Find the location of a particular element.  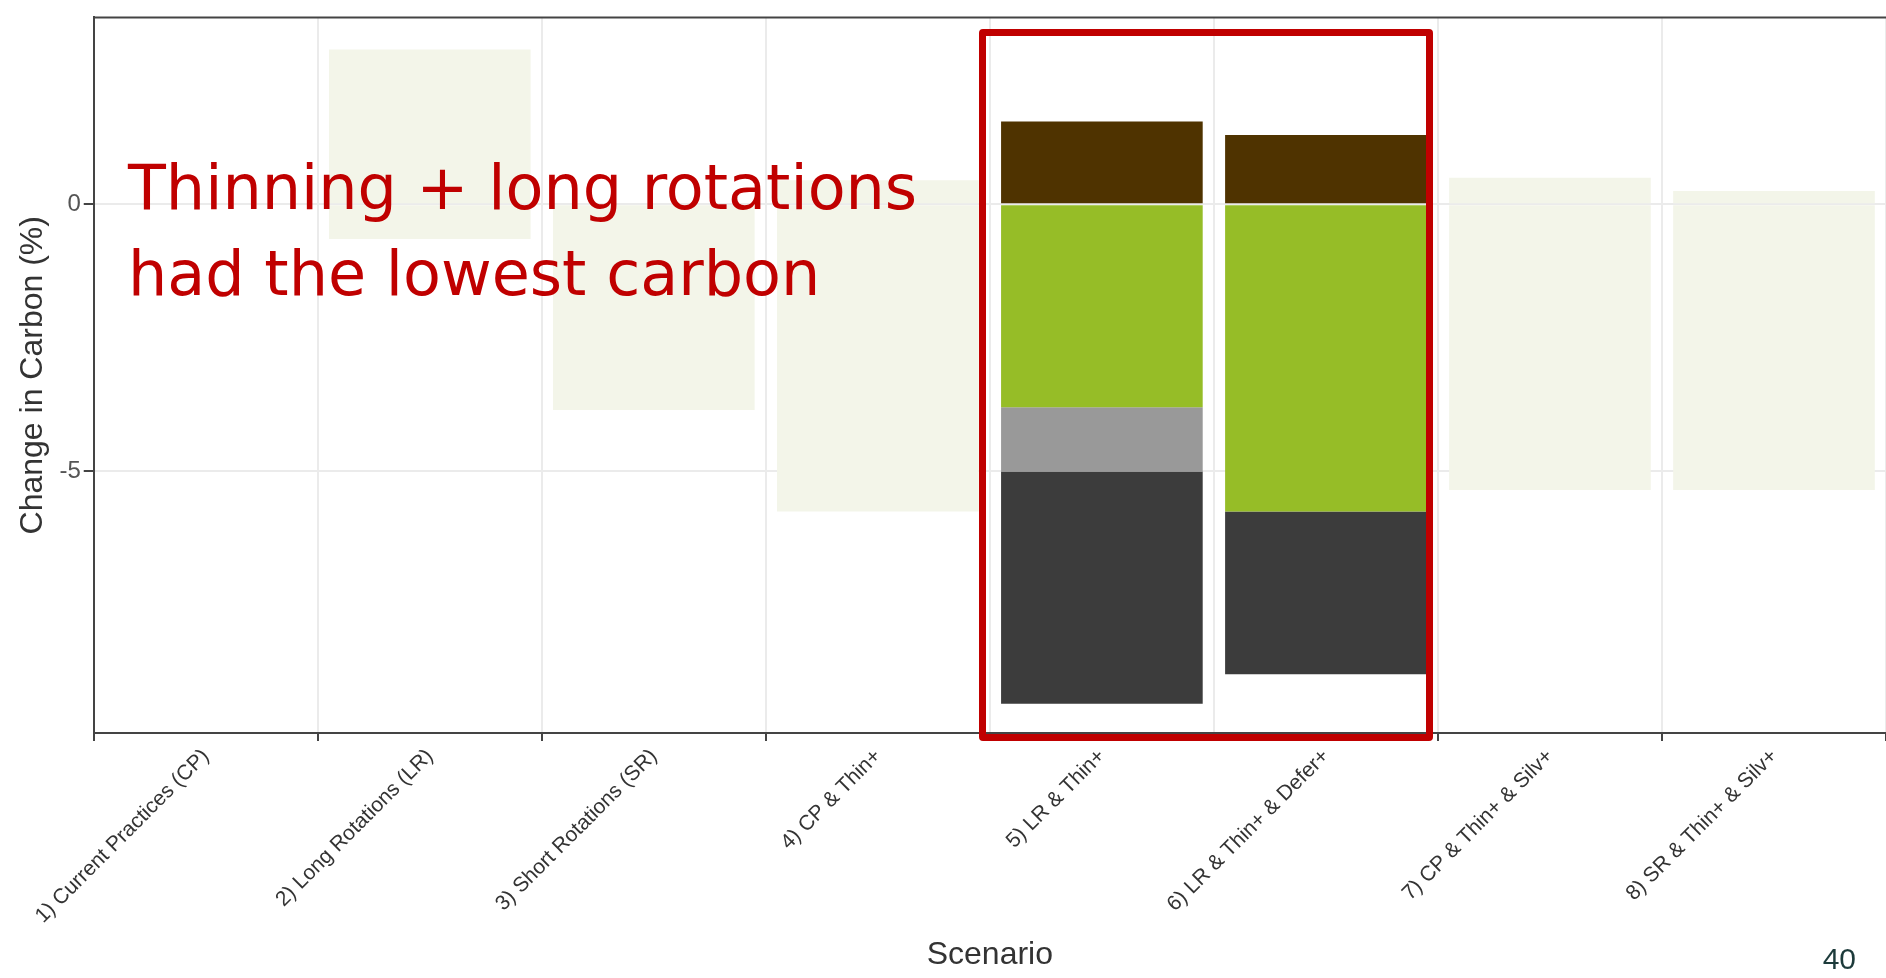

annotation: Thinning + long rotations had the lowest carbon is located at coordinates (523, 231).